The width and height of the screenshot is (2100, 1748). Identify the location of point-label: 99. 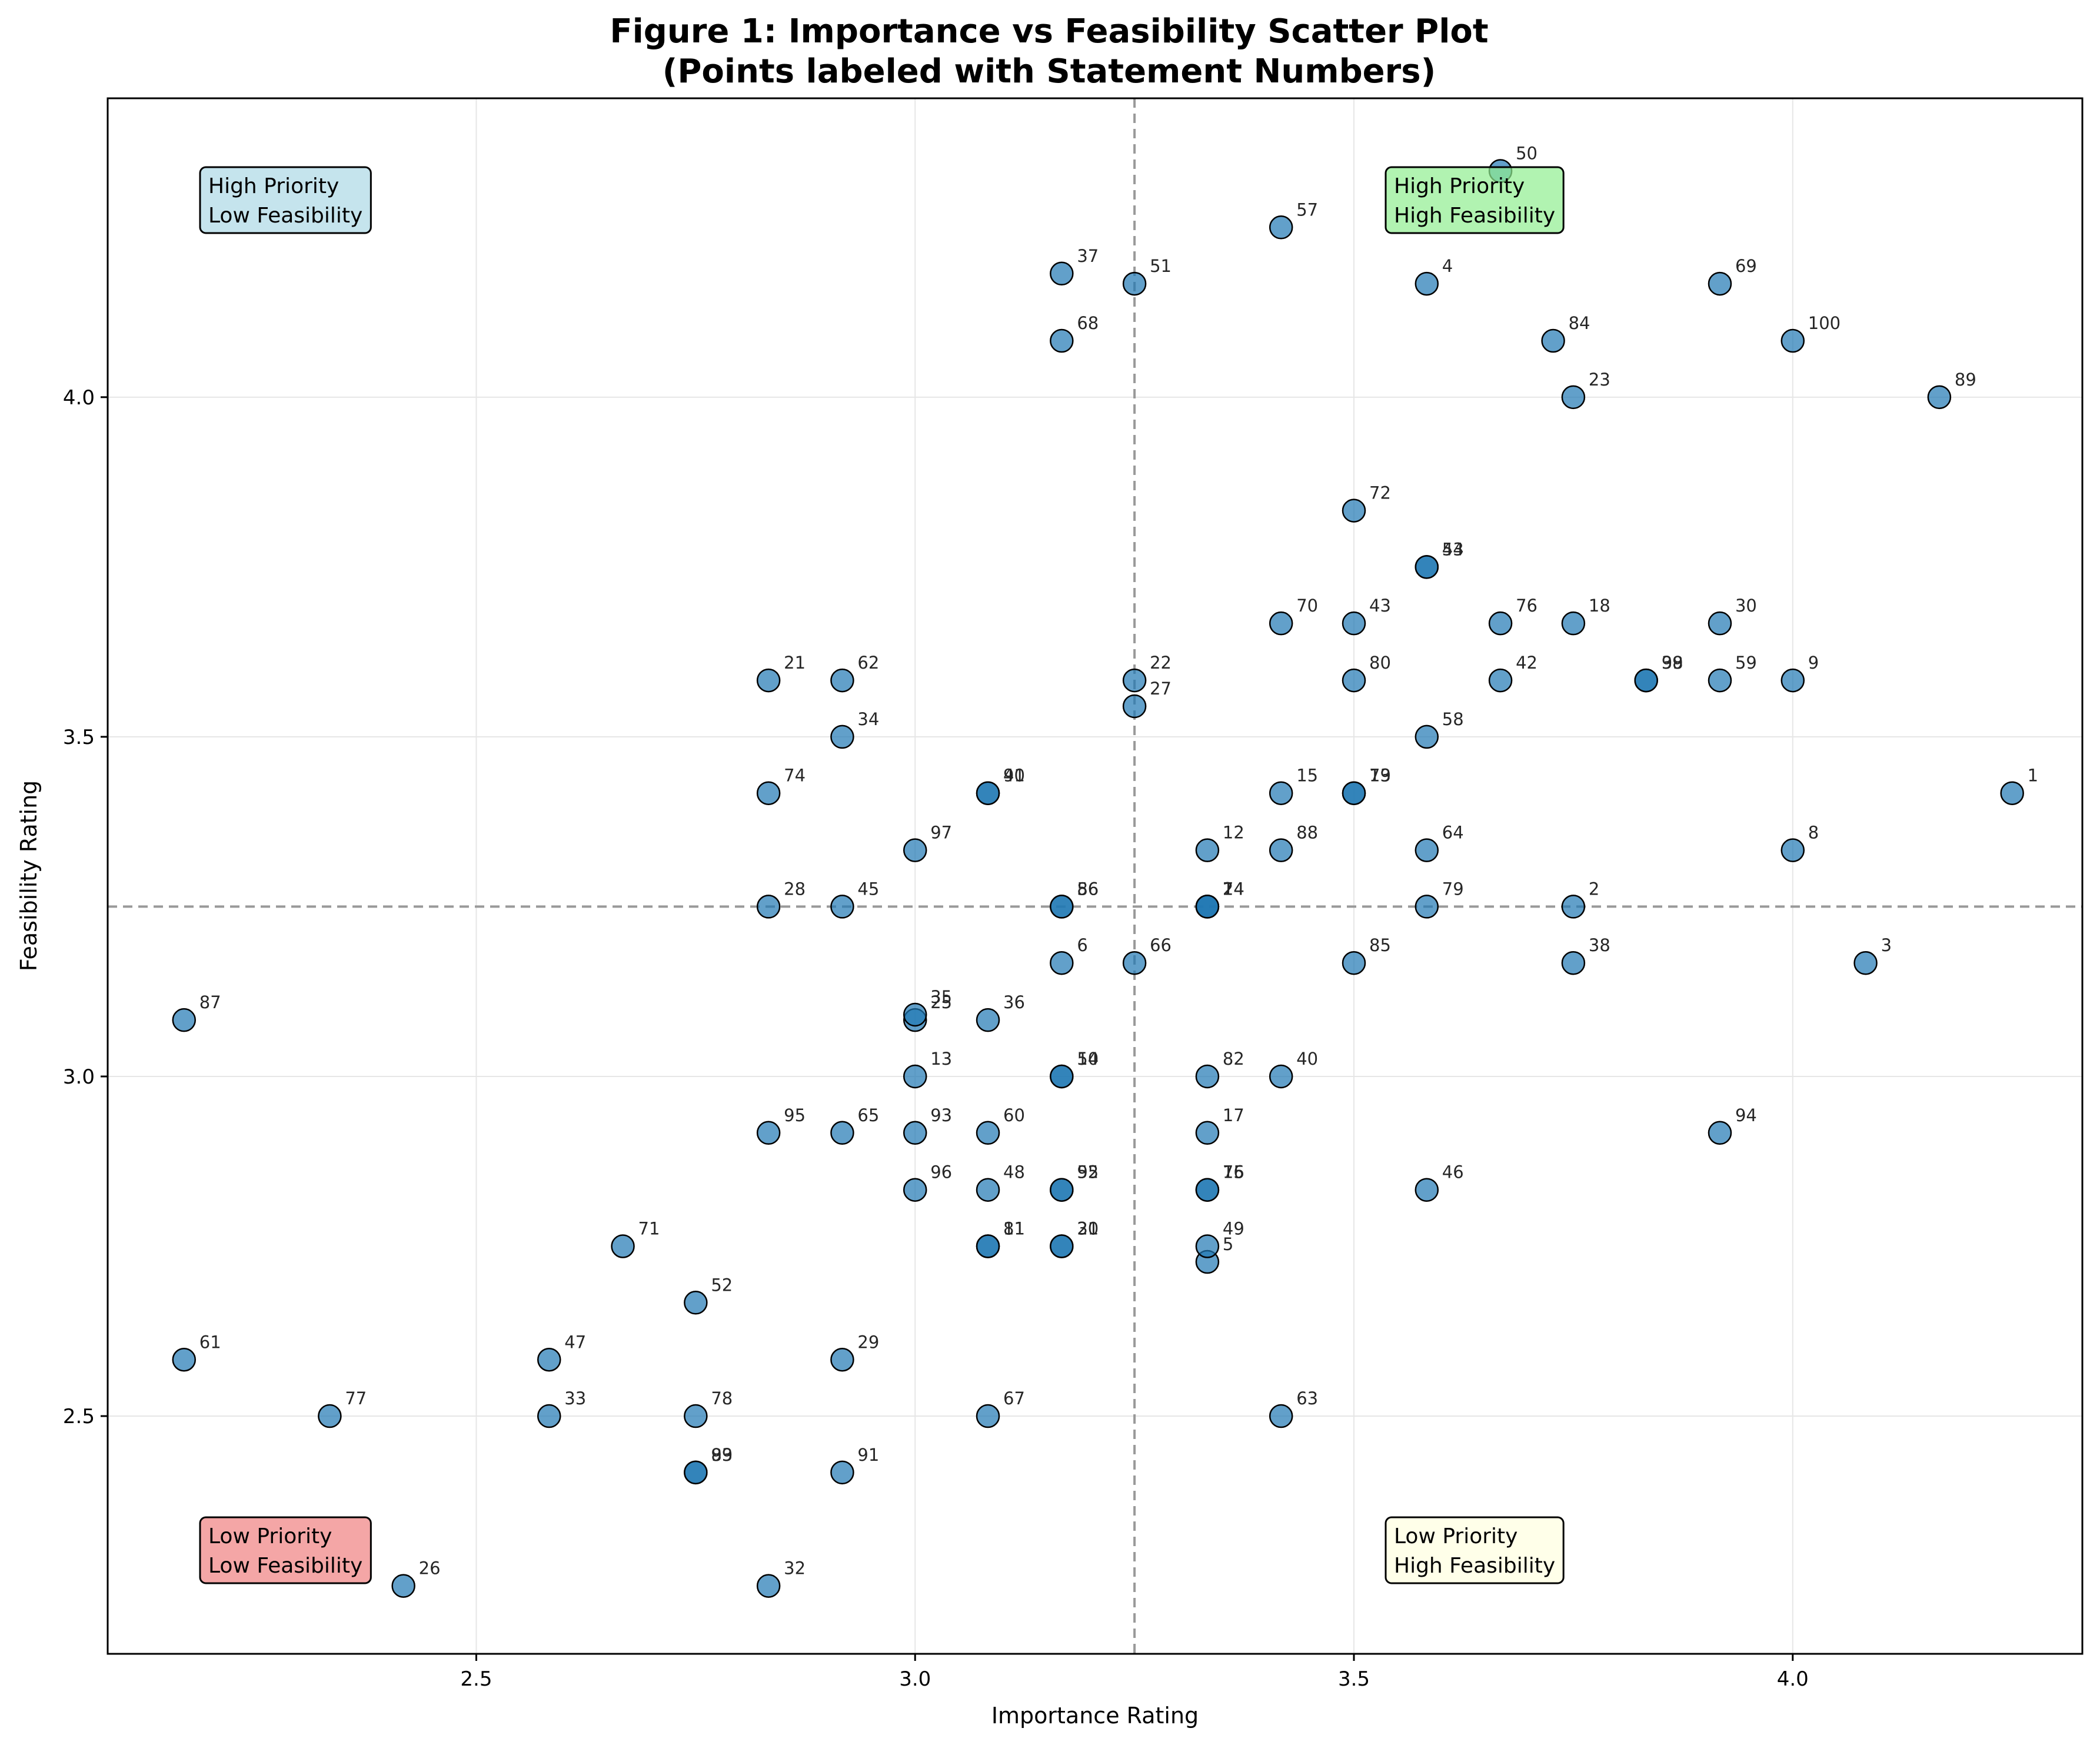
(722, 1455).